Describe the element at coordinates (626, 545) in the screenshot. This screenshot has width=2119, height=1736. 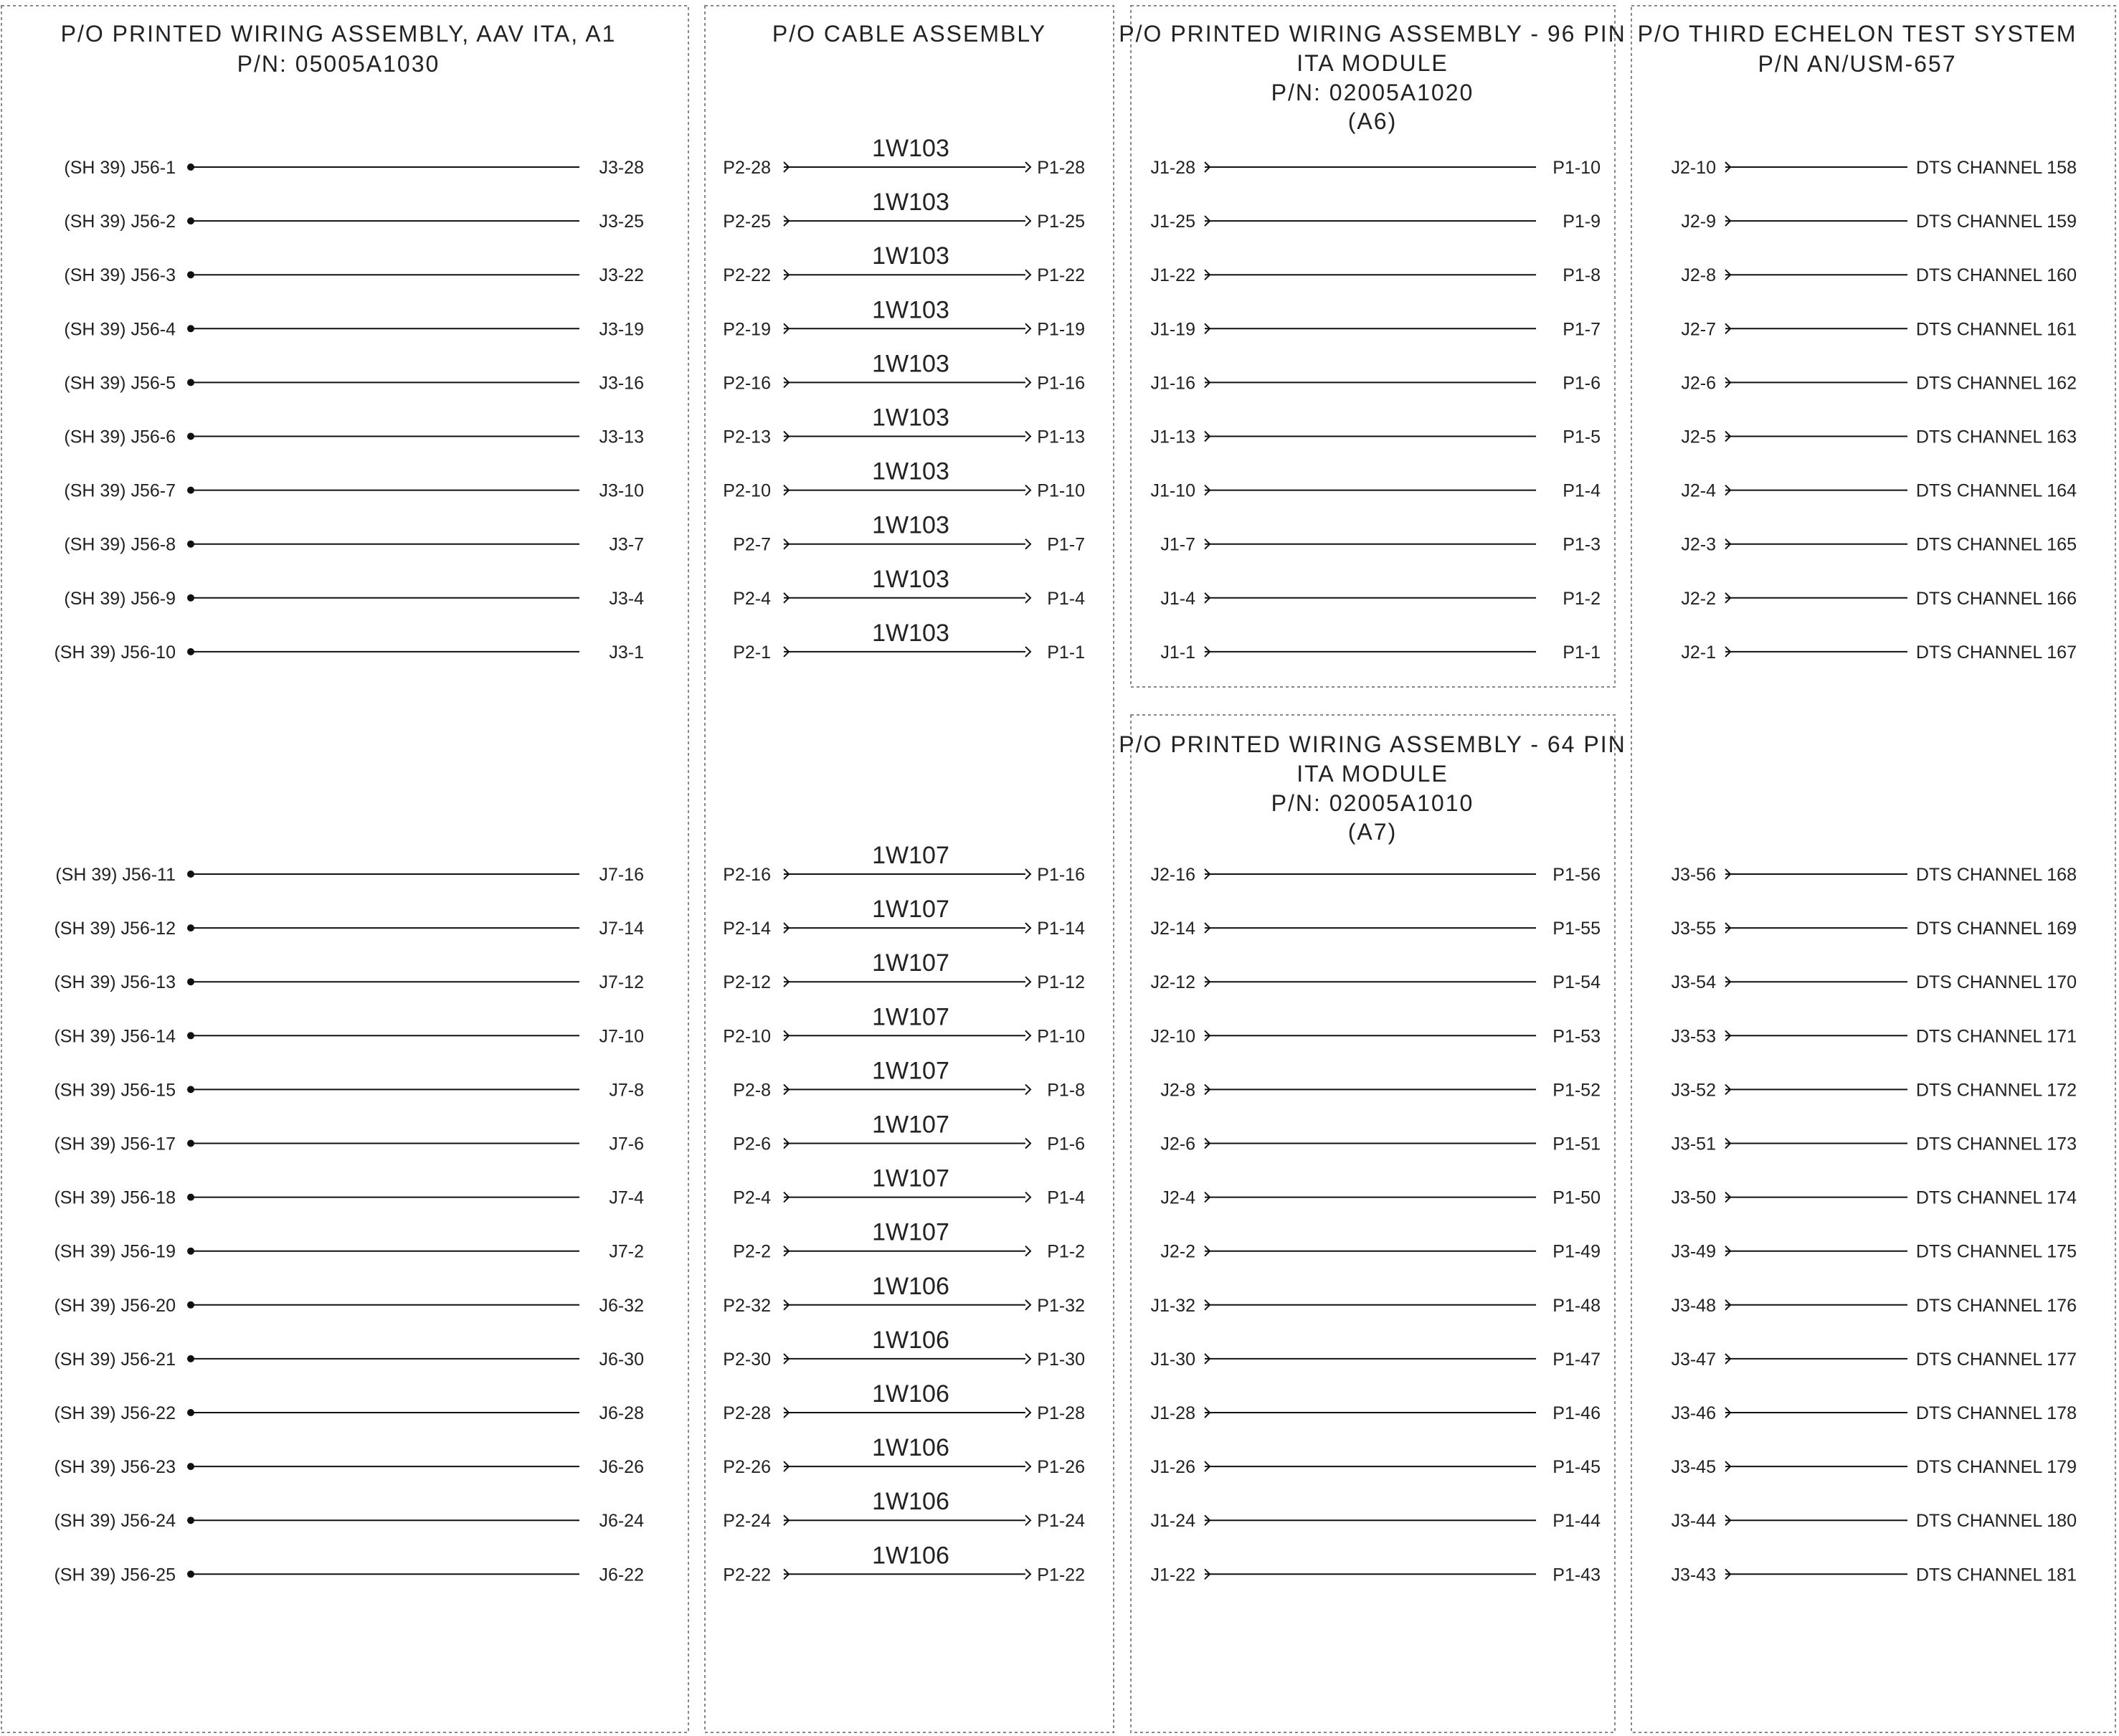
I see `a1-right-pin-label: J3-7` at that location.